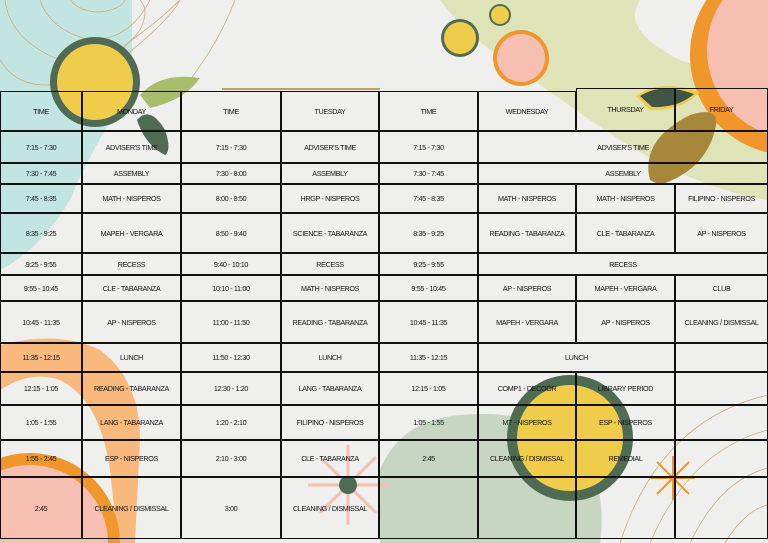 This screenshot has height=543, width=768. I want to click on wf-time: 7:15 - 7:30, so click(428, 147).